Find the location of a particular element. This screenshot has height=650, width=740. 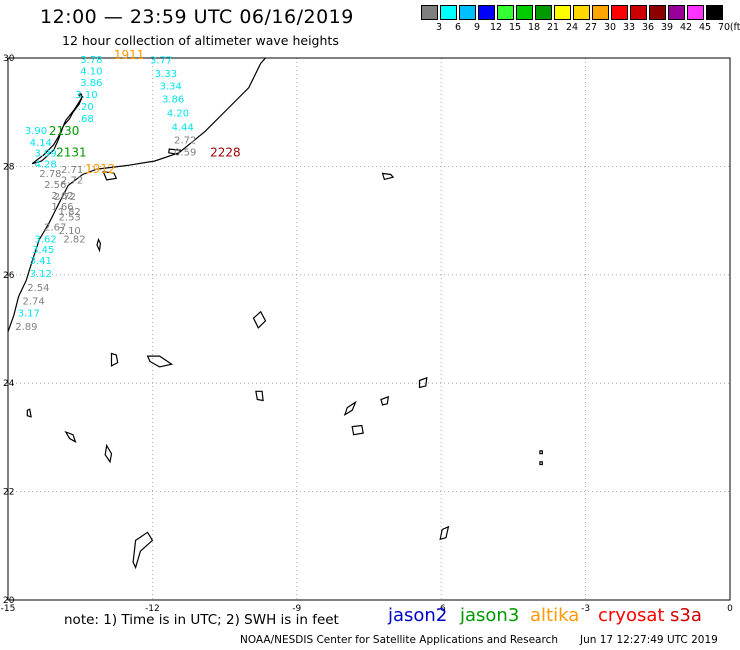

swh-value-label: 2.78 is located at coordinates (50, 174).